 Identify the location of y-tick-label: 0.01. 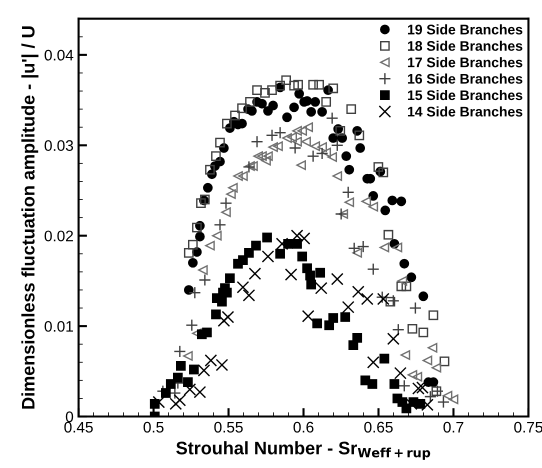
(58, 326).